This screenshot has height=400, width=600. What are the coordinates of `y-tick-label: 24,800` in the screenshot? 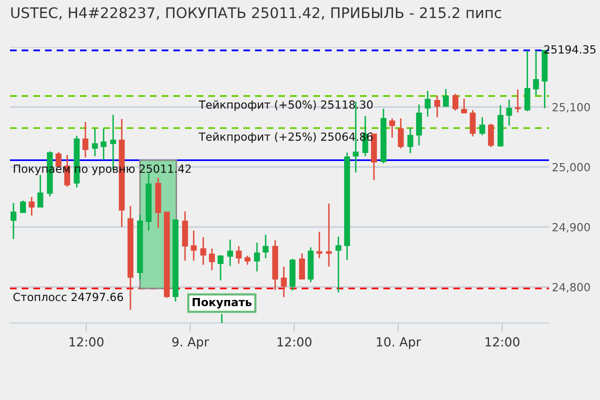 It's located at (571, 287).